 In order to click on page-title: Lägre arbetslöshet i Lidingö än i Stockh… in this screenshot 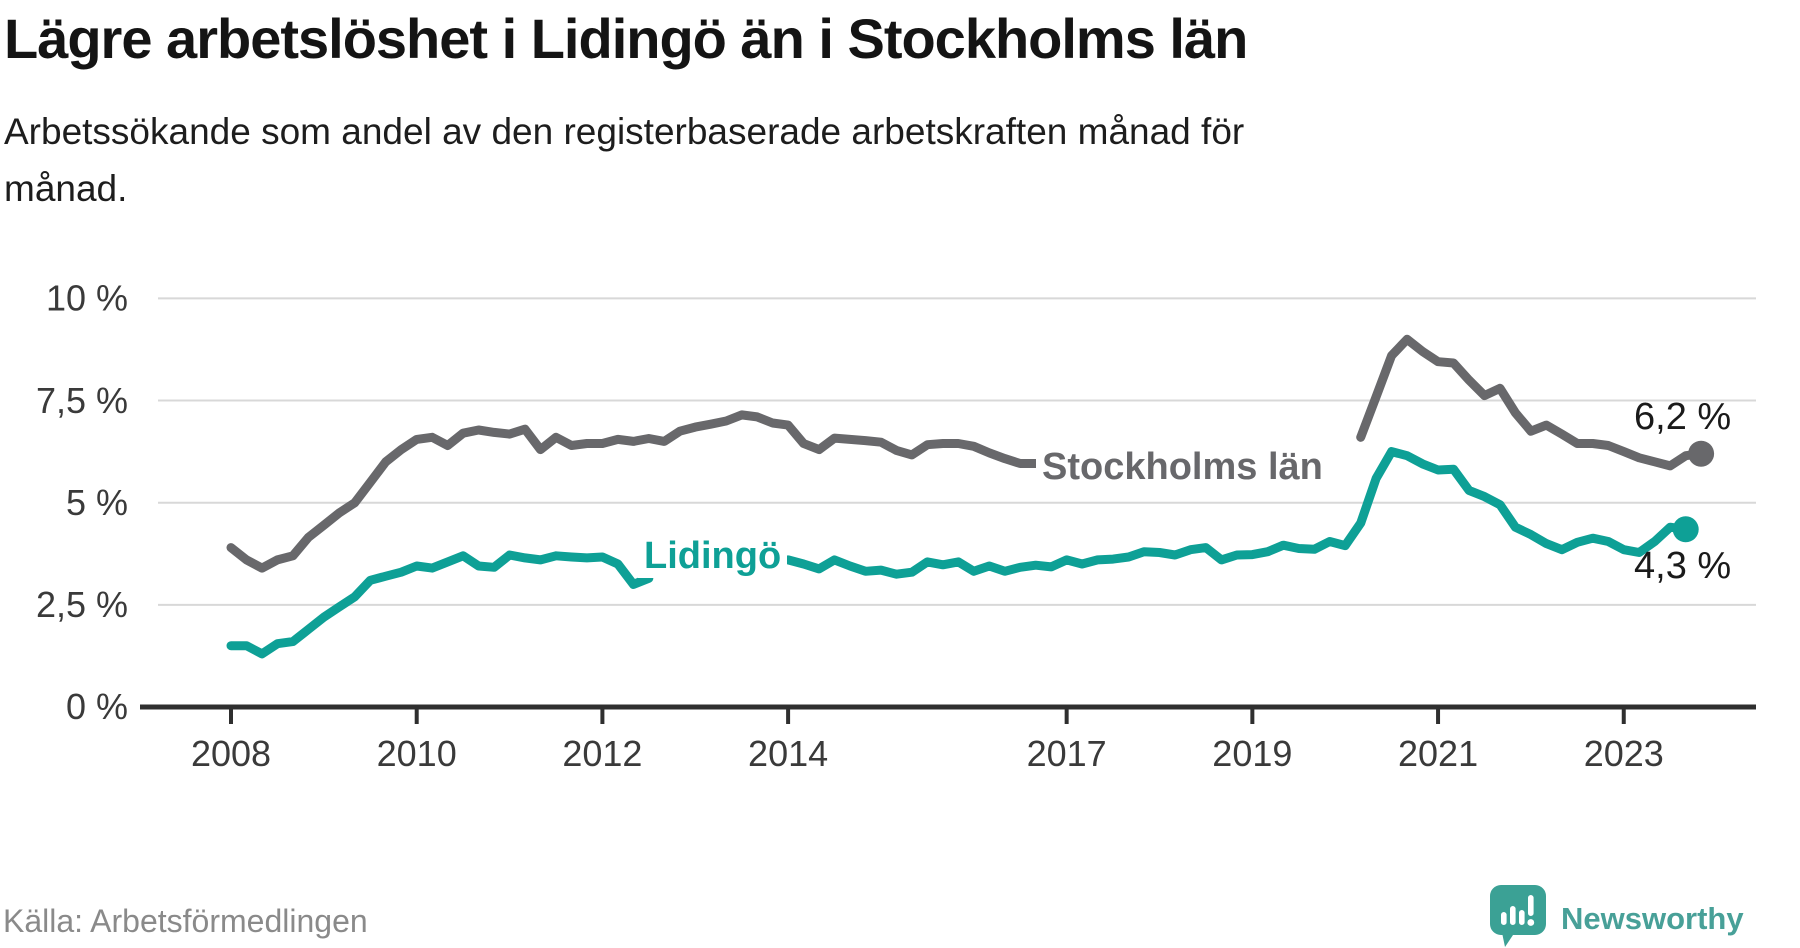, I will do `click(626, 38)`.